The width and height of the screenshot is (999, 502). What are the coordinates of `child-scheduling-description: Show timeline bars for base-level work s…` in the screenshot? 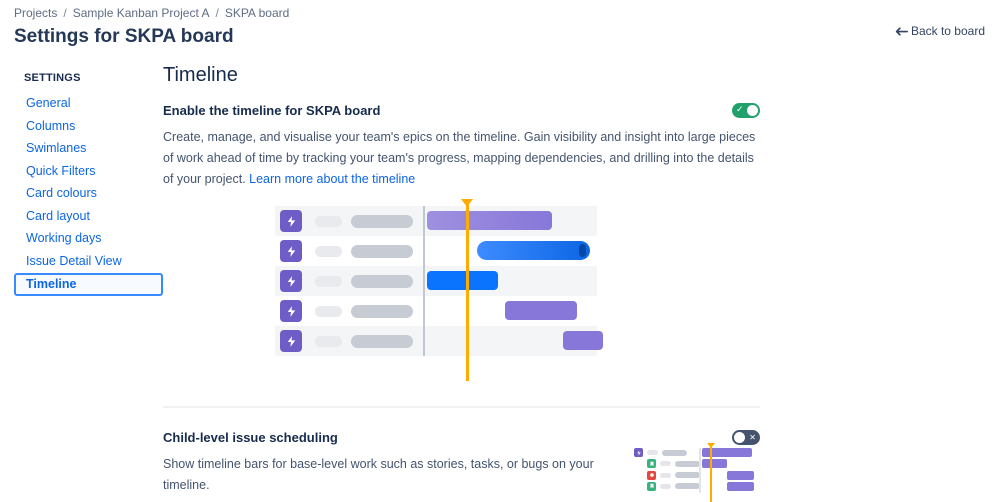 It's located at (378, 474).